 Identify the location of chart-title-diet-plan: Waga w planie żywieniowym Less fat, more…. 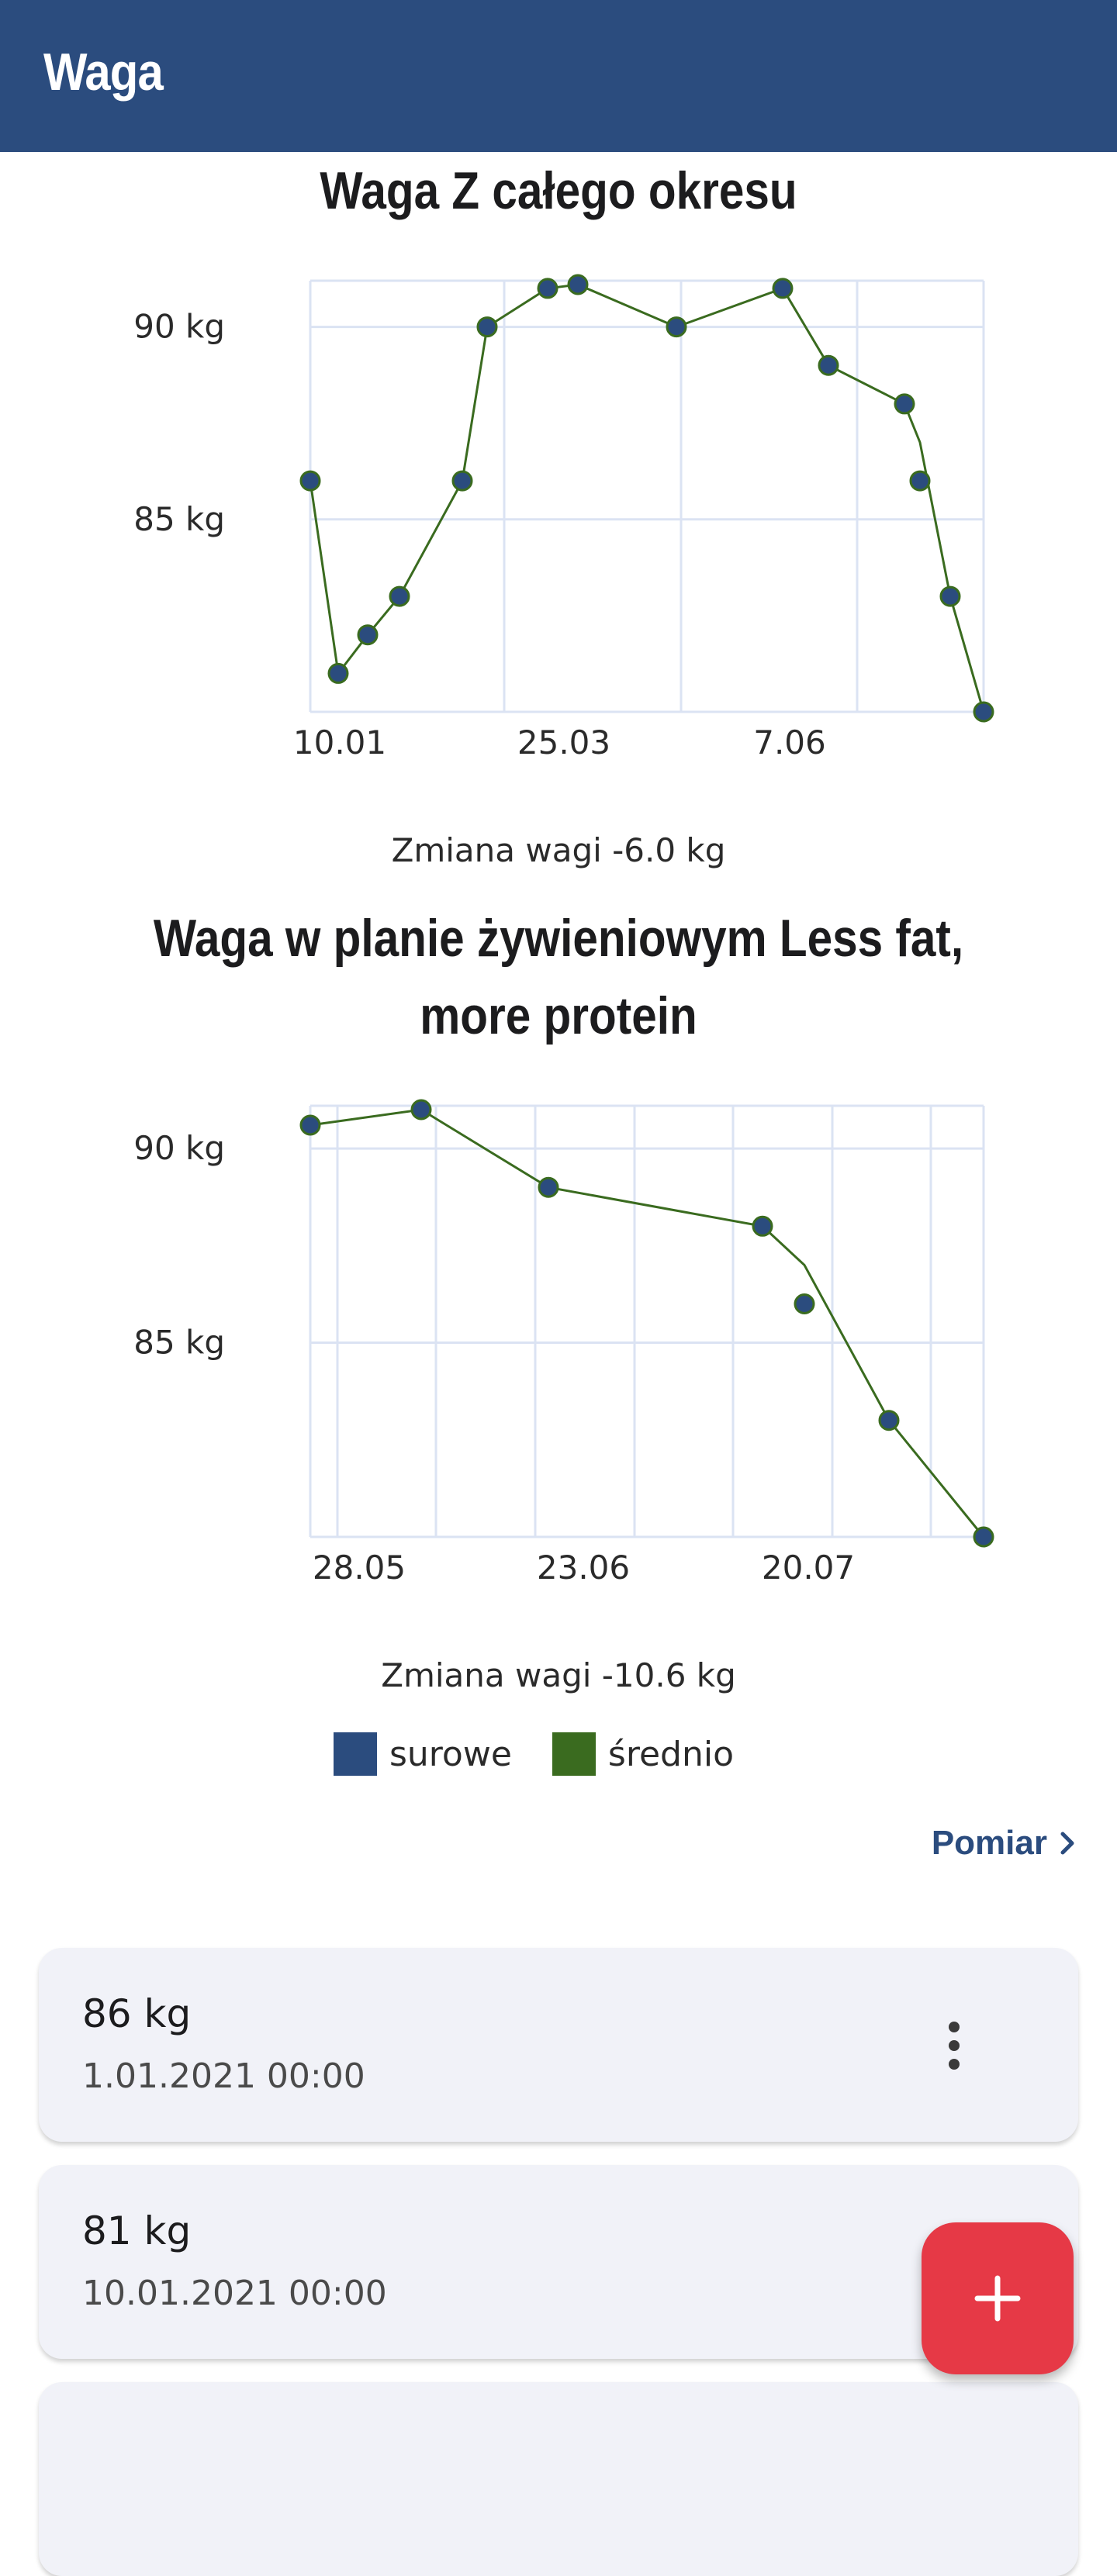
(558, 977).